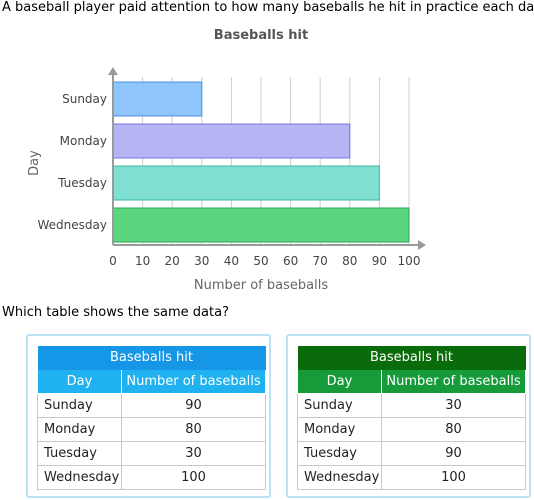  What do you see at coordinates (157, 99) in the screenshot?
I see `bar-sunday` at bounding box center [157, 99].